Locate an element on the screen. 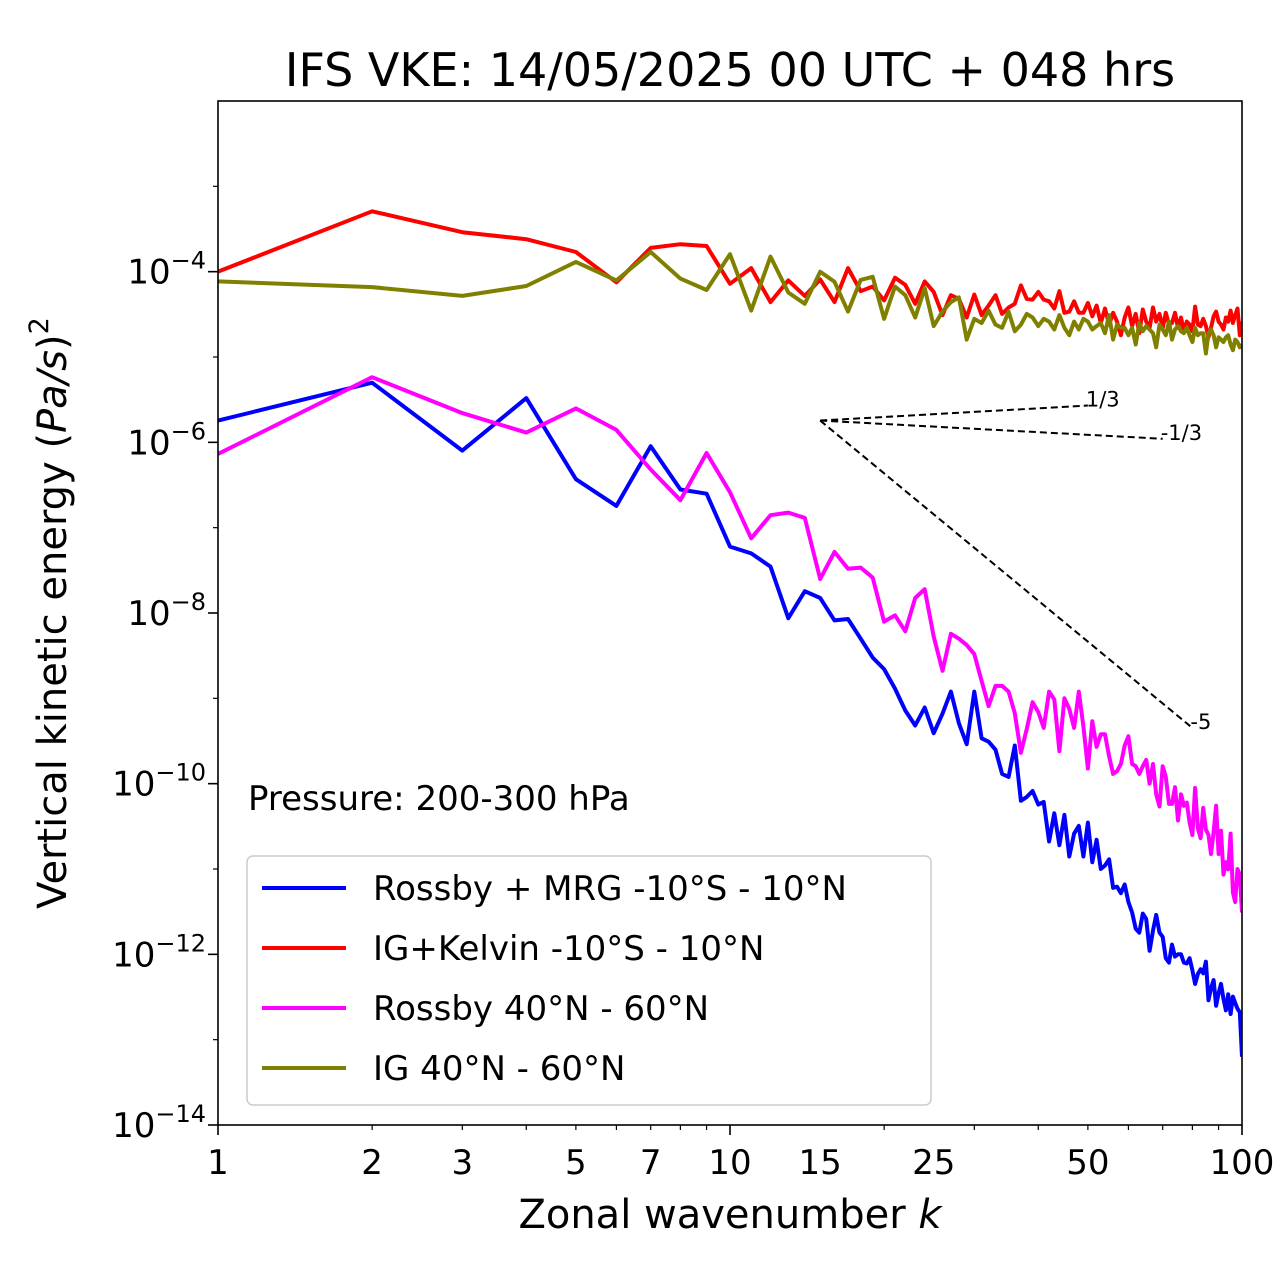 The width and height of the screenshot is (1280, 1288). y-ticks: 10⁻⁴ 10⁻⁶ 10⁻⁸ 10⁻¹⁰ 10⁻¹² 10⁻¹⁴ is located at coordinates (165, 665).